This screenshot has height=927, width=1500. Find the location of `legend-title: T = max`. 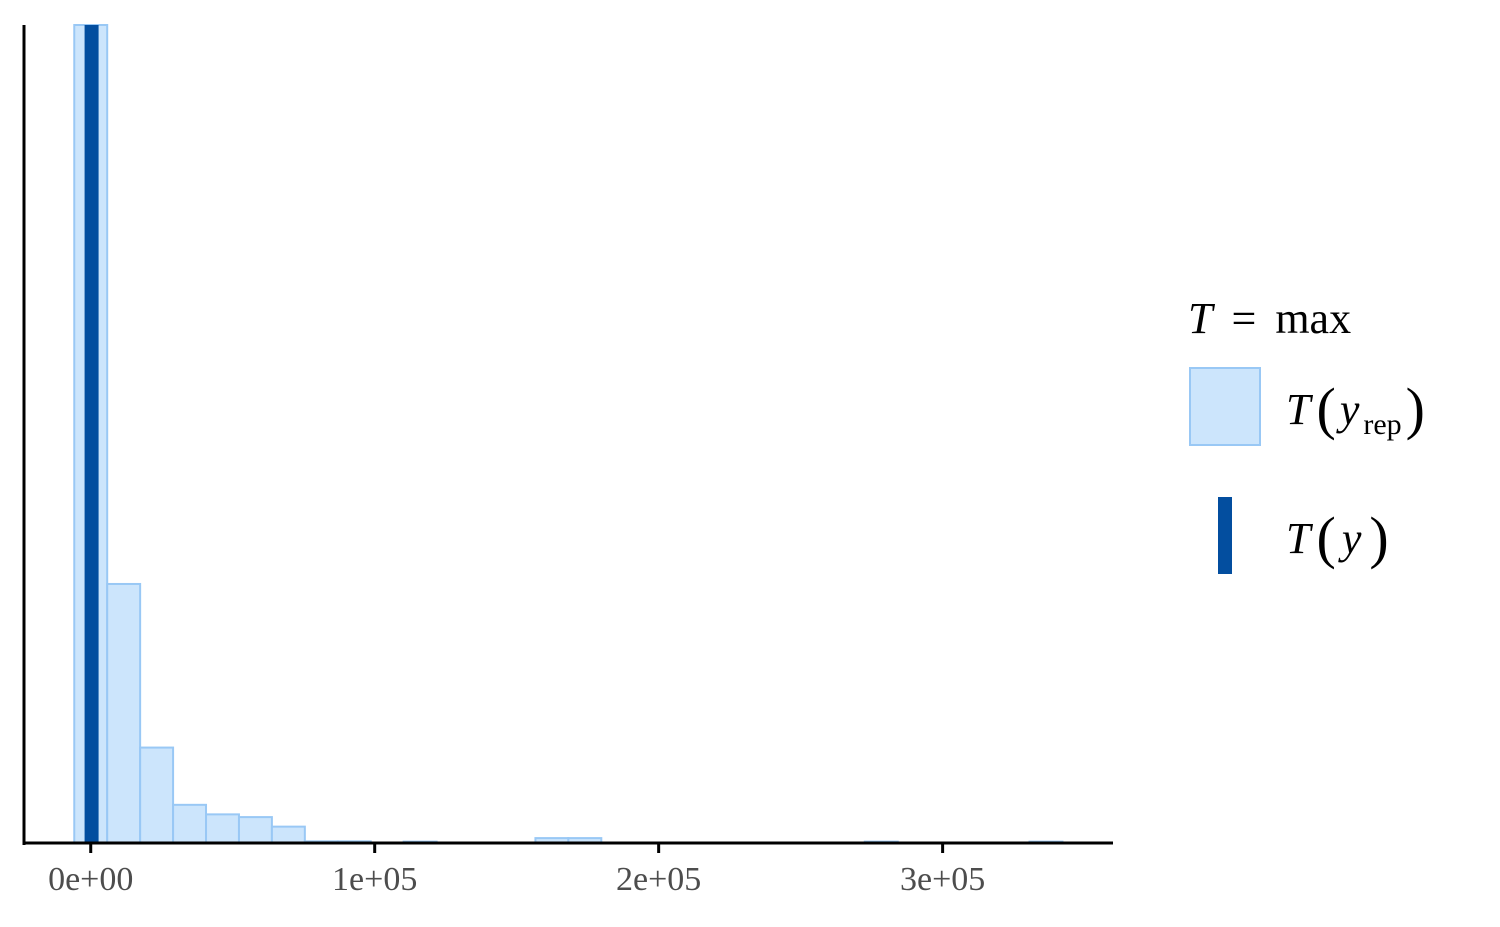

legend-title: T = max is located at coordinates (1269, 318).